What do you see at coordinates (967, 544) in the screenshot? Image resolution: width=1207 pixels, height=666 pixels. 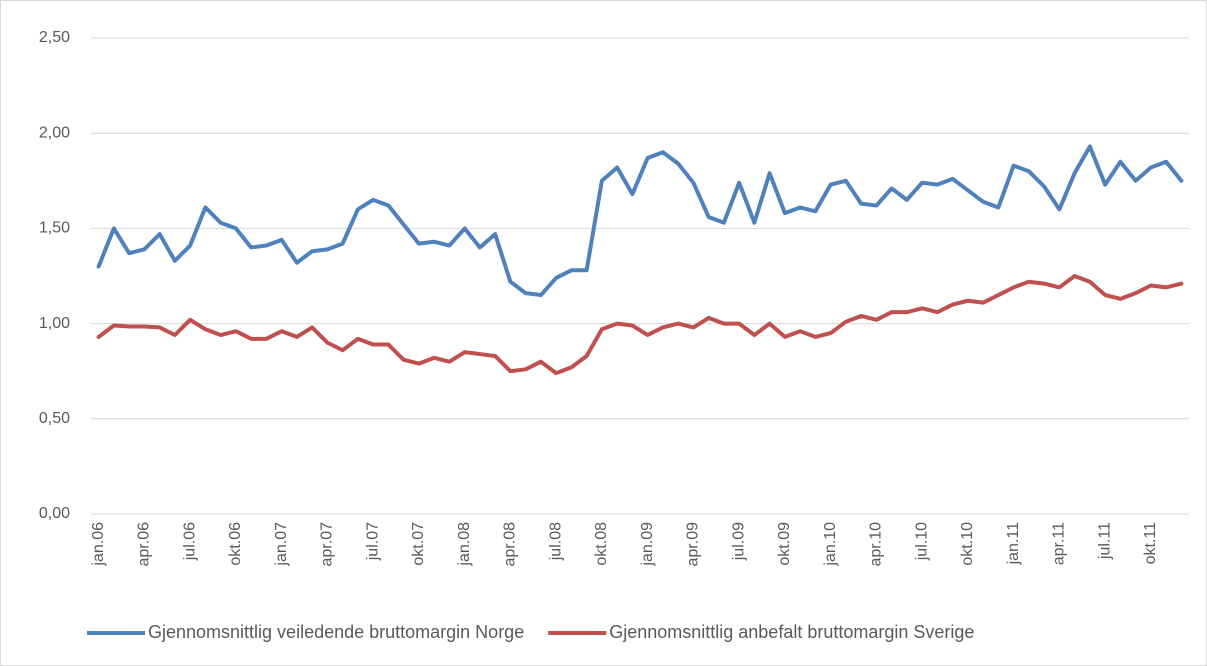 I see `x-tick-label: okt.10` at bounding box center [967, 544].